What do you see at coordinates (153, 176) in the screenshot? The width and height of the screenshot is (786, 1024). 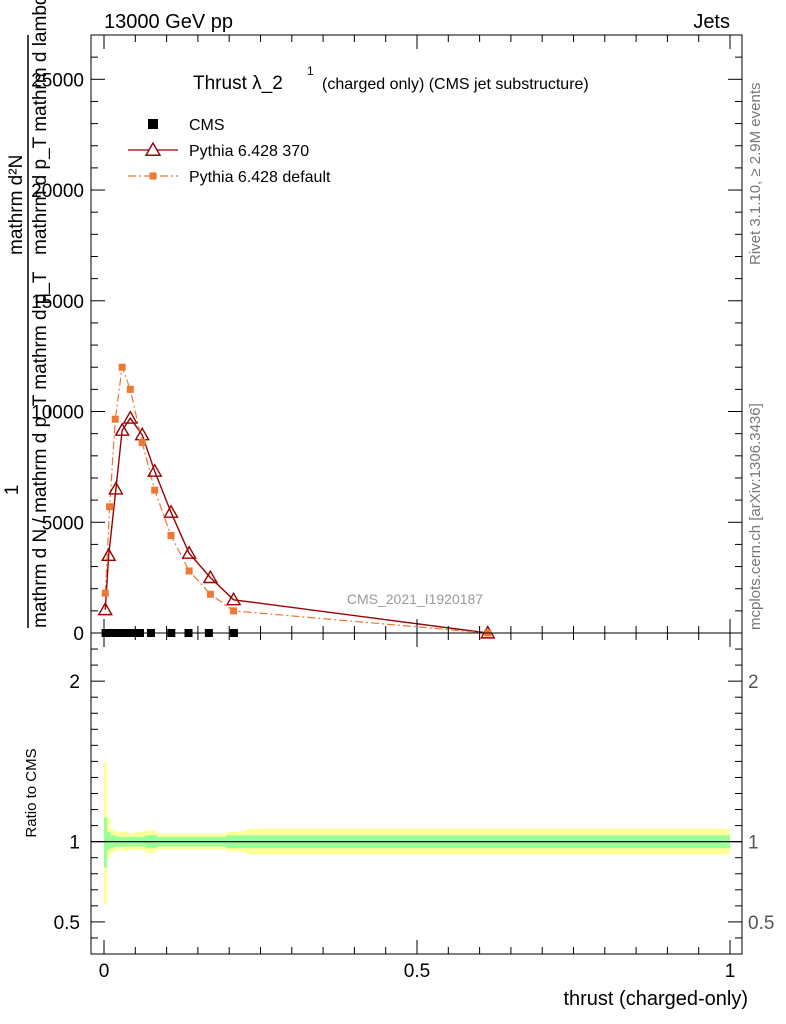 I see `legend-marker-default` at bounding box center [153, 176].